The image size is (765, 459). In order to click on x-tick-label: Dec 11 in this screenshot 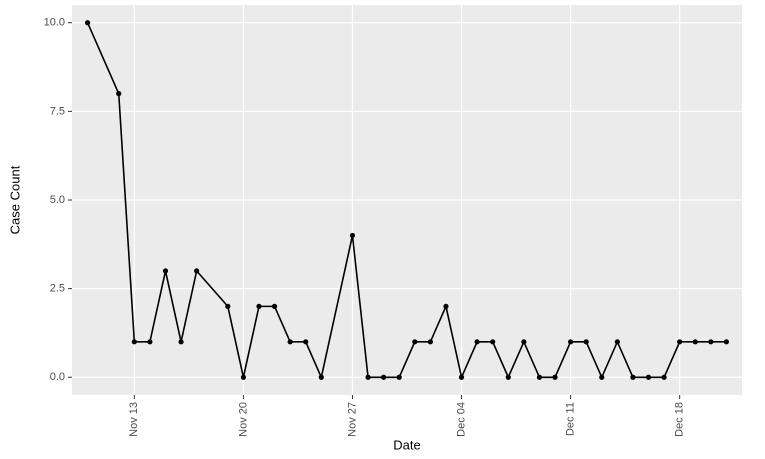, I will do `click(571, 419)`.